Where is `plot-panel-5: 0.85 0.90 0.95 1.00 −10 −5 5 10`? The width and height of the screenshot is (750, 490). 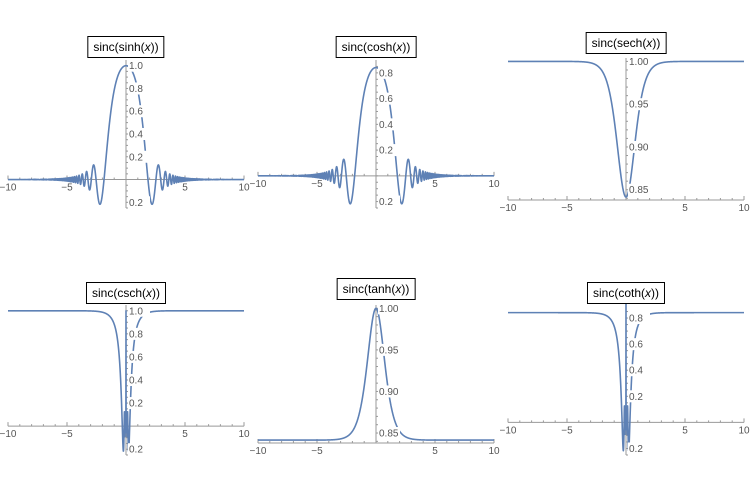 plot-panel-5: 0.85 0.90 0.95 1.00 −10 −5 5 10 is located at coordinates (375, 379).